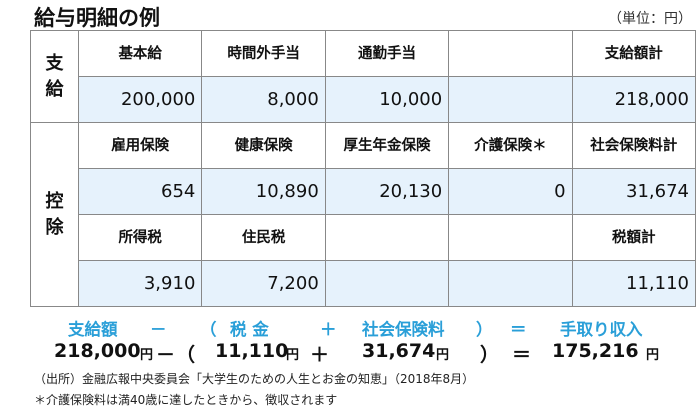  What do you see at coordinates (490, 355) in the screenshot?
I see `formula-operator: ）` at bounding box center [490, 355].